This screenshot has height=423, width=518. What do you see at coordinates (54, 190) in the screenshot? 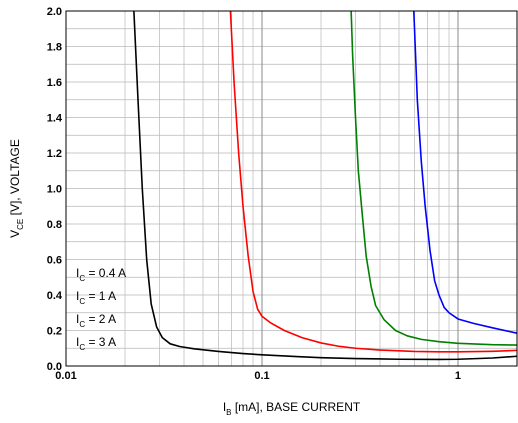
I see `y-tick-label: 1.0` at bounding box center [54, 190].